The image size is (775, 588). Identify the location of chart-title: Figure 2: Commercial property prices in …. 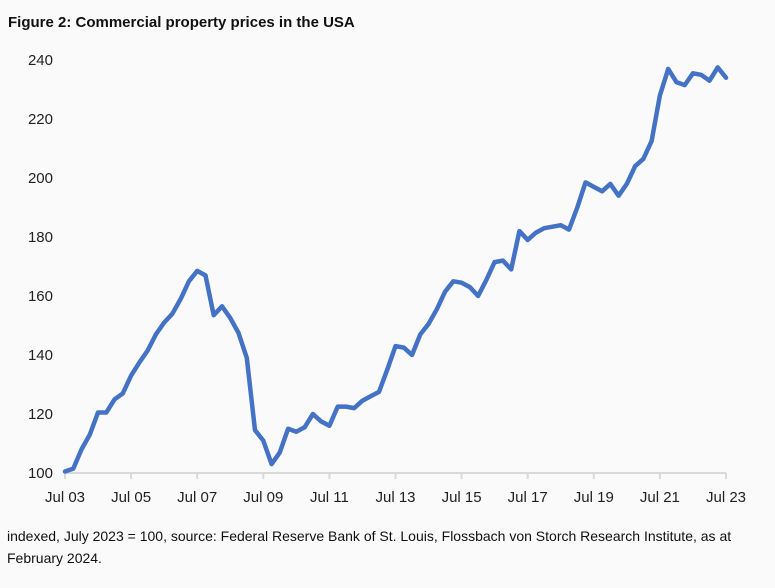
(181, 22).